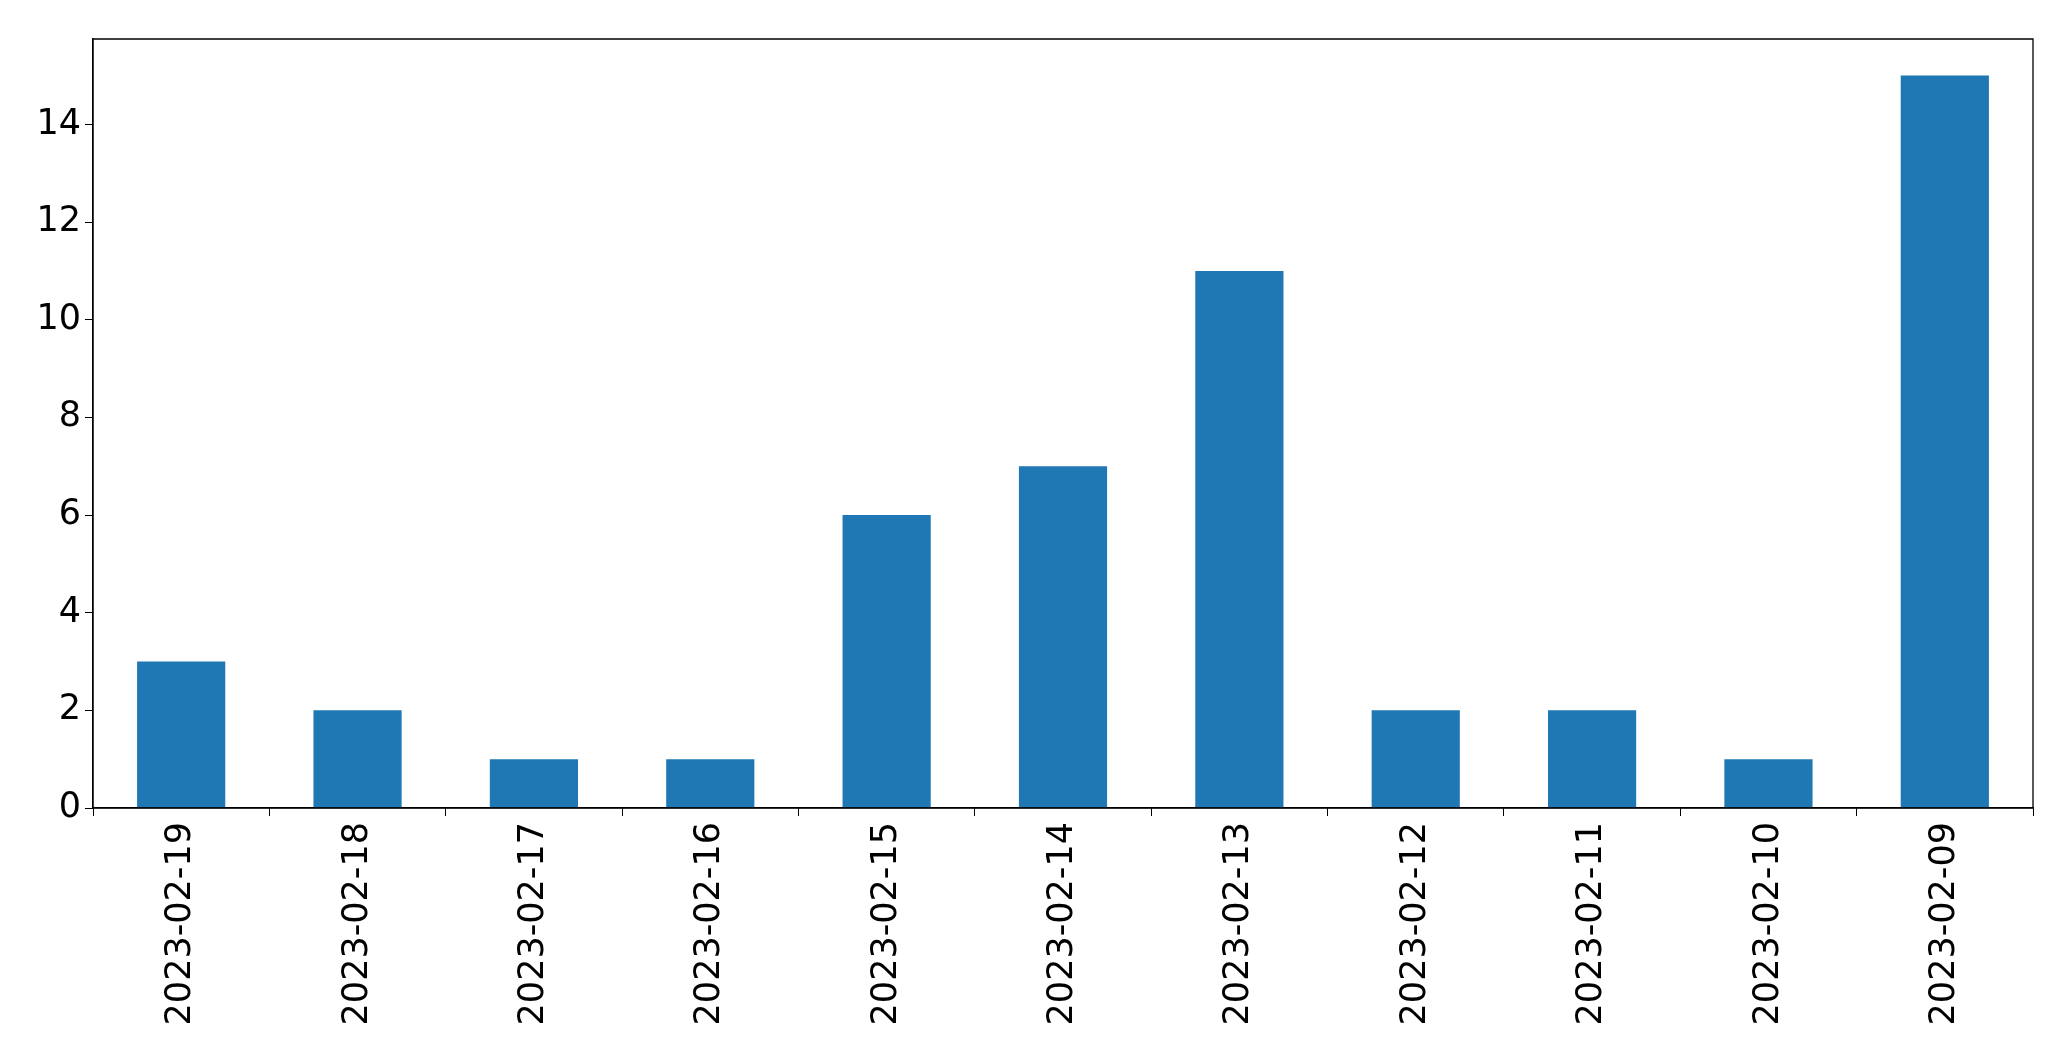 The height and width of the screenshot is (1061, 2071). Describe the element at coordinates (354, 924) in the screenshot. I see `x-tick-label: 2023-02-18` at that location.